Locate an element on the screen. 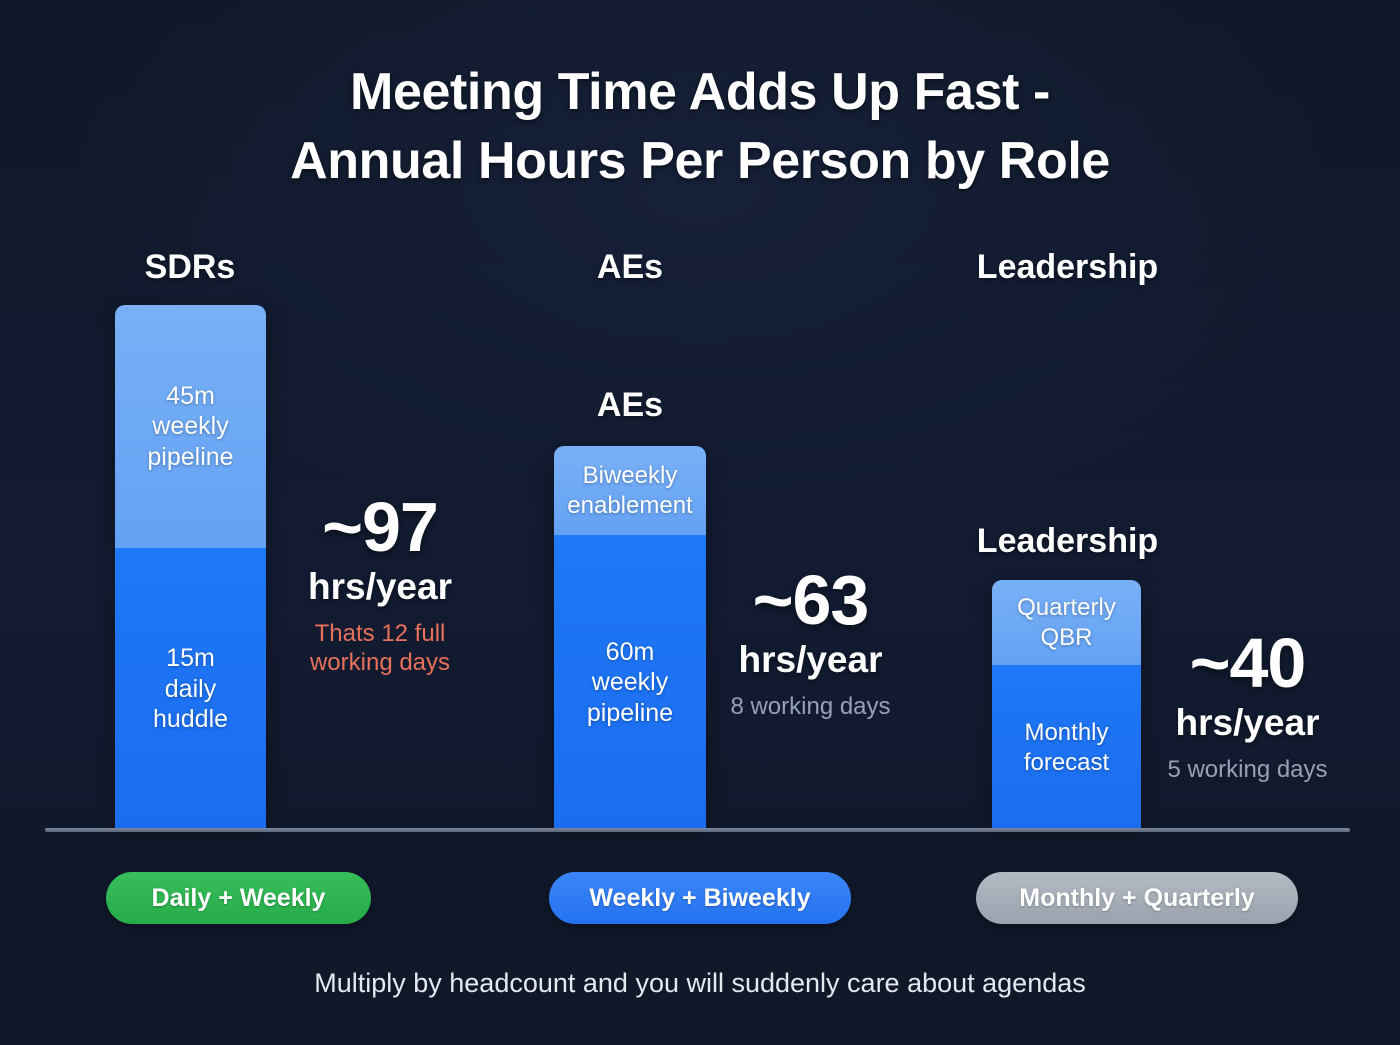  legend-pill-label: Weekly + Biweekly is located at coordinates (700, 897).